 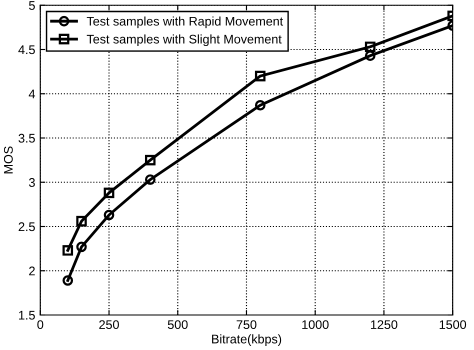 What do you see at coordinates (184, 40) in the screenshot?
I see `legend-label: Test samples with Slight Movement` at bounding box center [184, 40].